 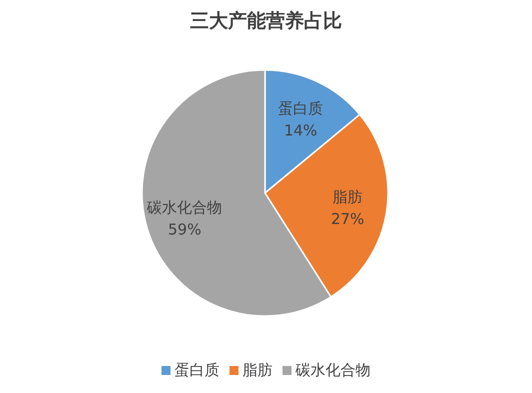 I want to click on data-label: 14%, so click(x=301, y=130).